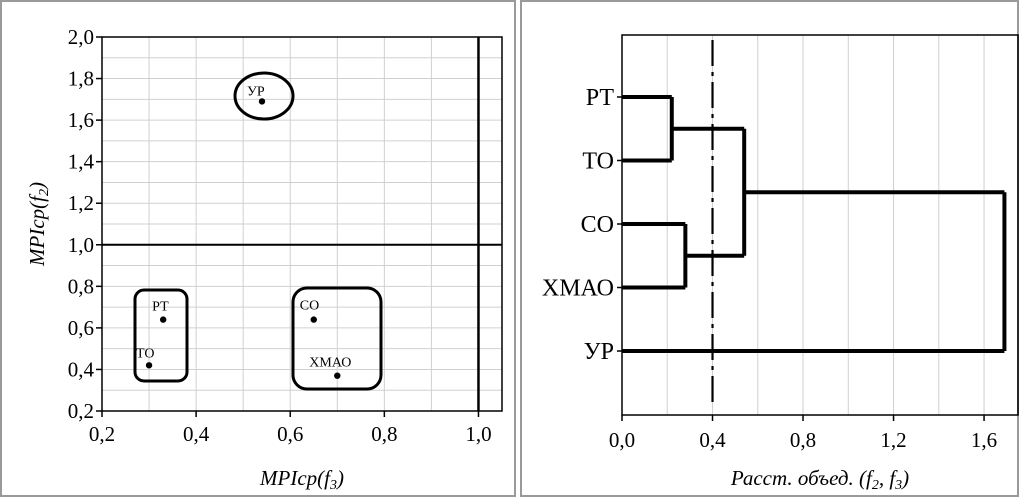 Image resolution: width=1019 pixels, height=497 pixels. I want to click on dendrogram-x-tick-label: 0,8, so click(803, 440).